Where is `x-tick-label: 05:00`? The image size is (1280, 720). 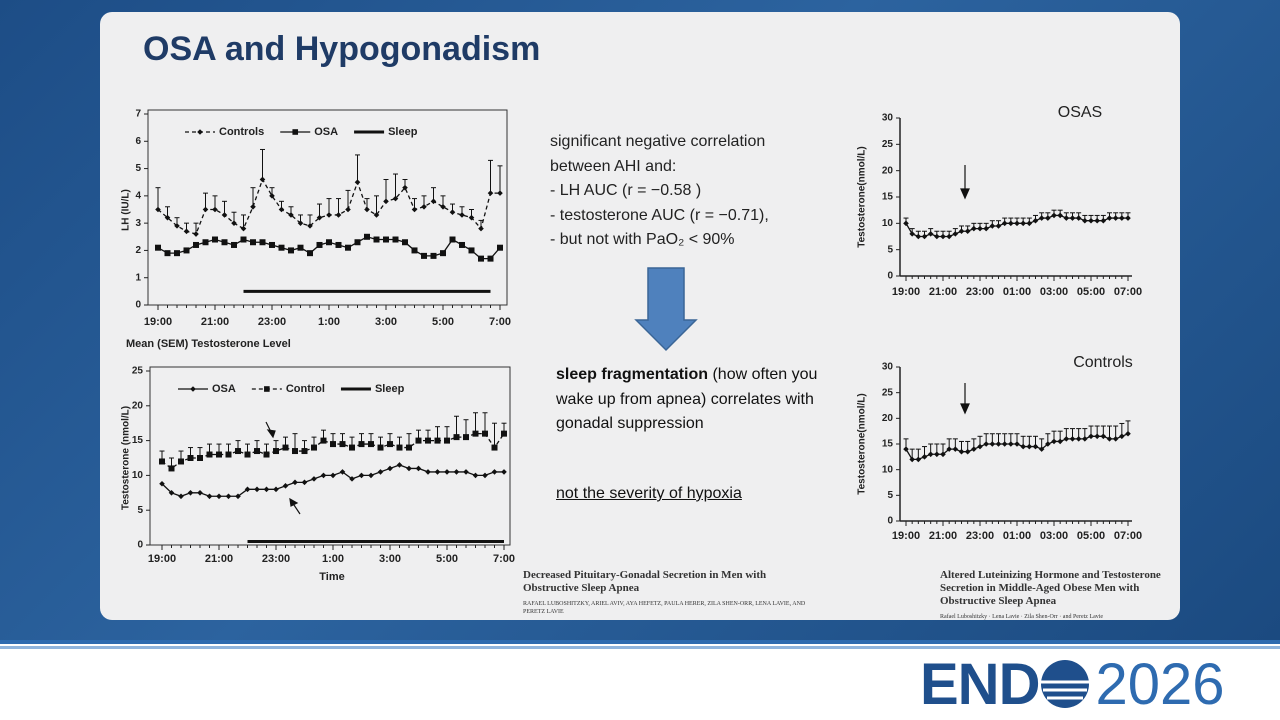 x-tick-label: 05:00 is located at coordinates (1091, 536).